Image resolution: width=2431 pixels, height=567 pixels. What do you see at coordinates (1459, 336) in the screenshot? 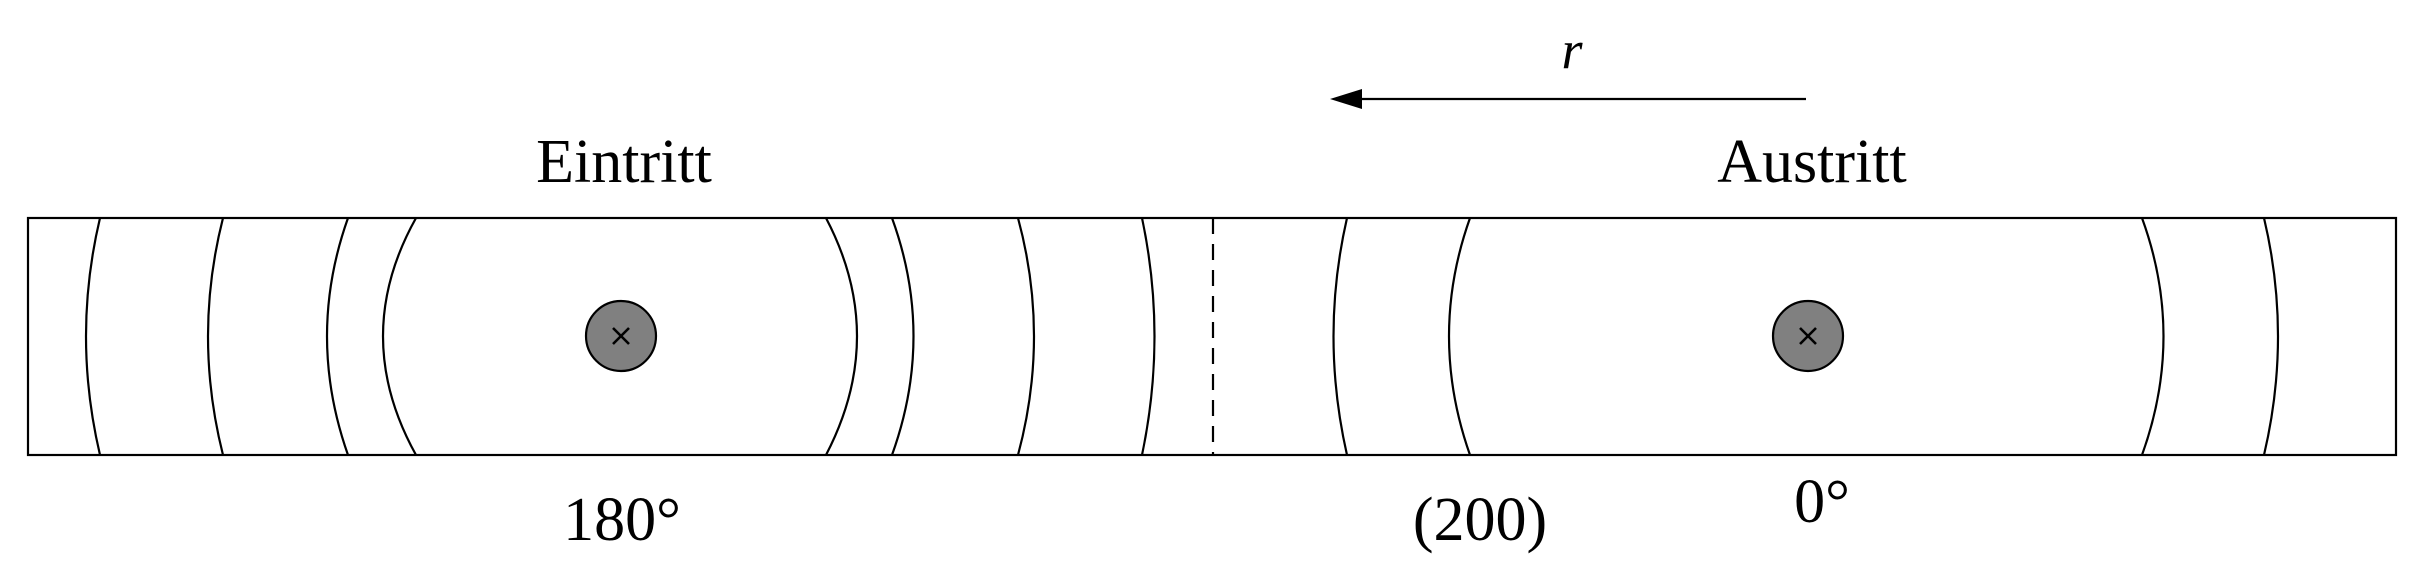
I see `exit-arc-2-left` at bounding box center [1459, 336].